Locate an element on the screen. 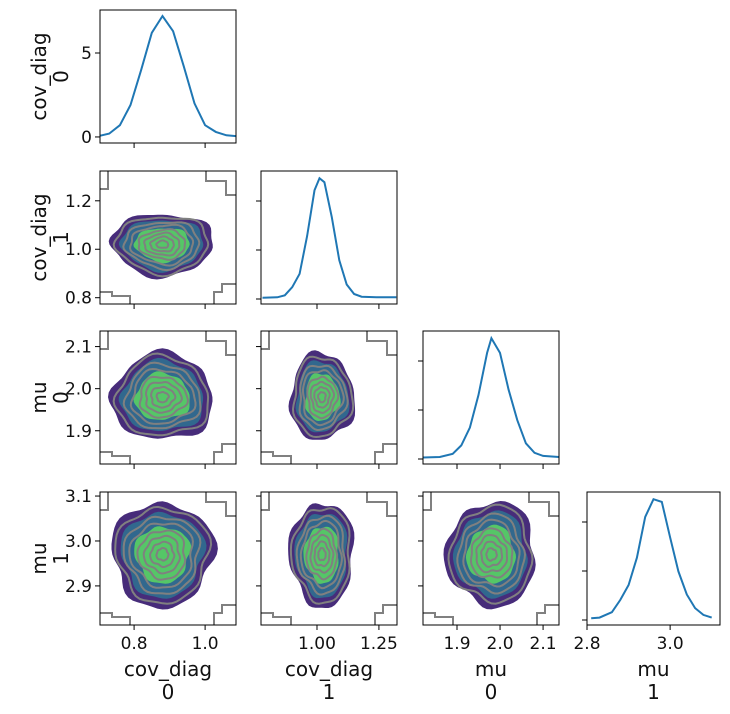 The image size is (730, 714). y-axis-label-index: 1 is located at coordinates (61, 558).